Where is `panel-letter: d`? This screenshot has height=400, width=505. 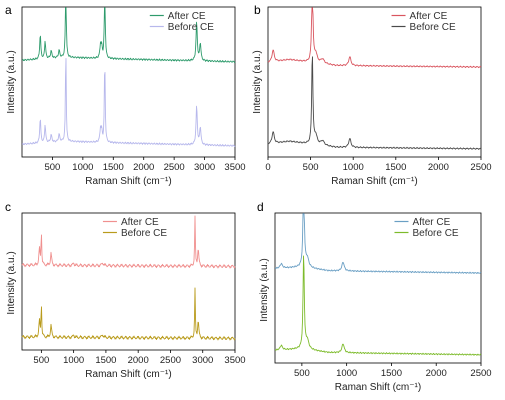 panel-letter: d is located at coordinates (260, 207).